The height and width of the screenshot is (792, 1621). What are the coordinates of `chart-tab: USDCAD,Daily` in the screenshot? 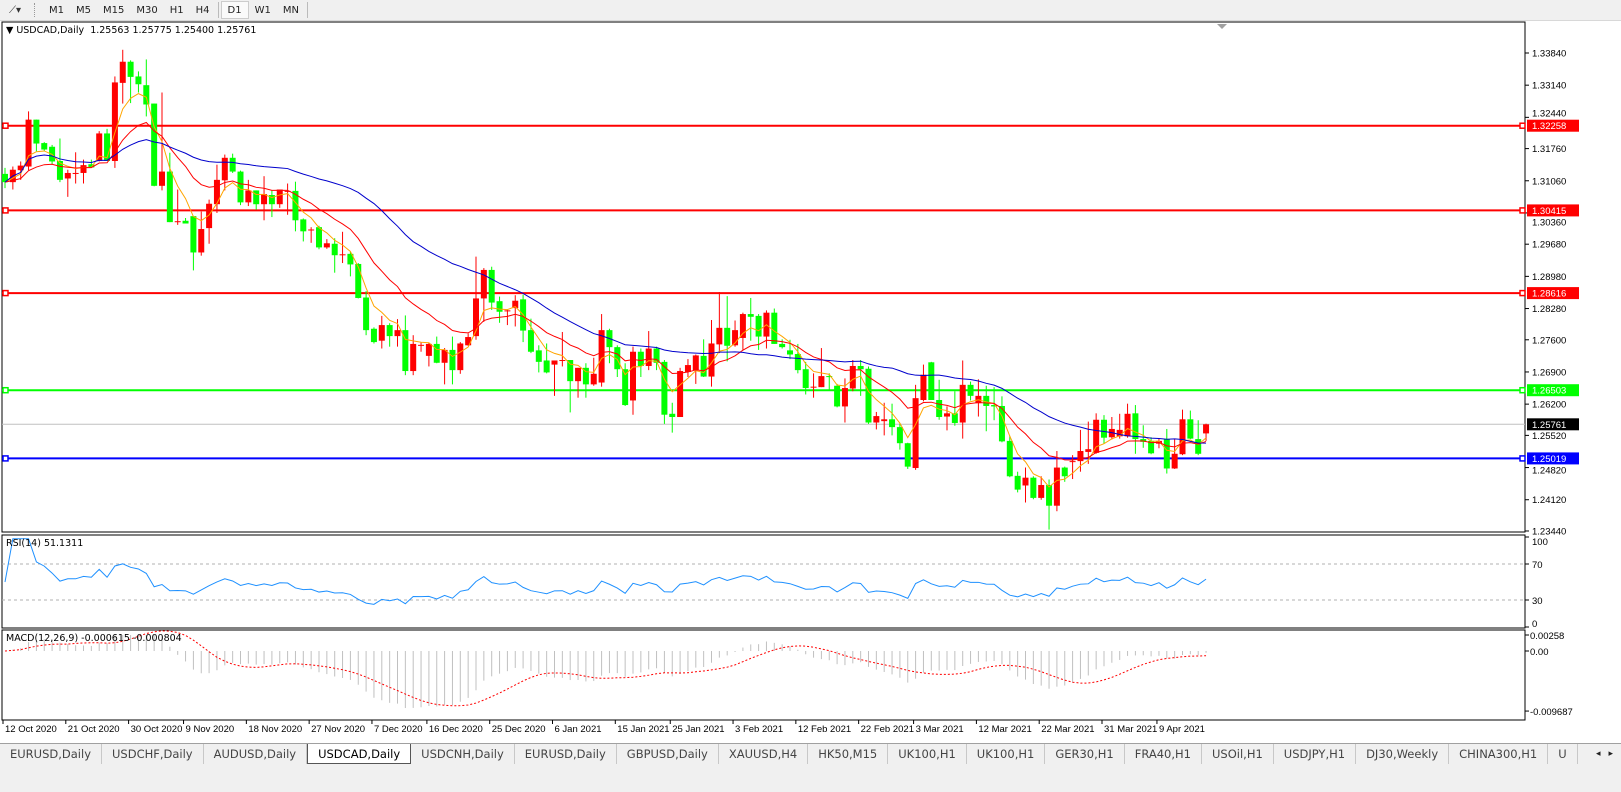 It's located at (359, 754).